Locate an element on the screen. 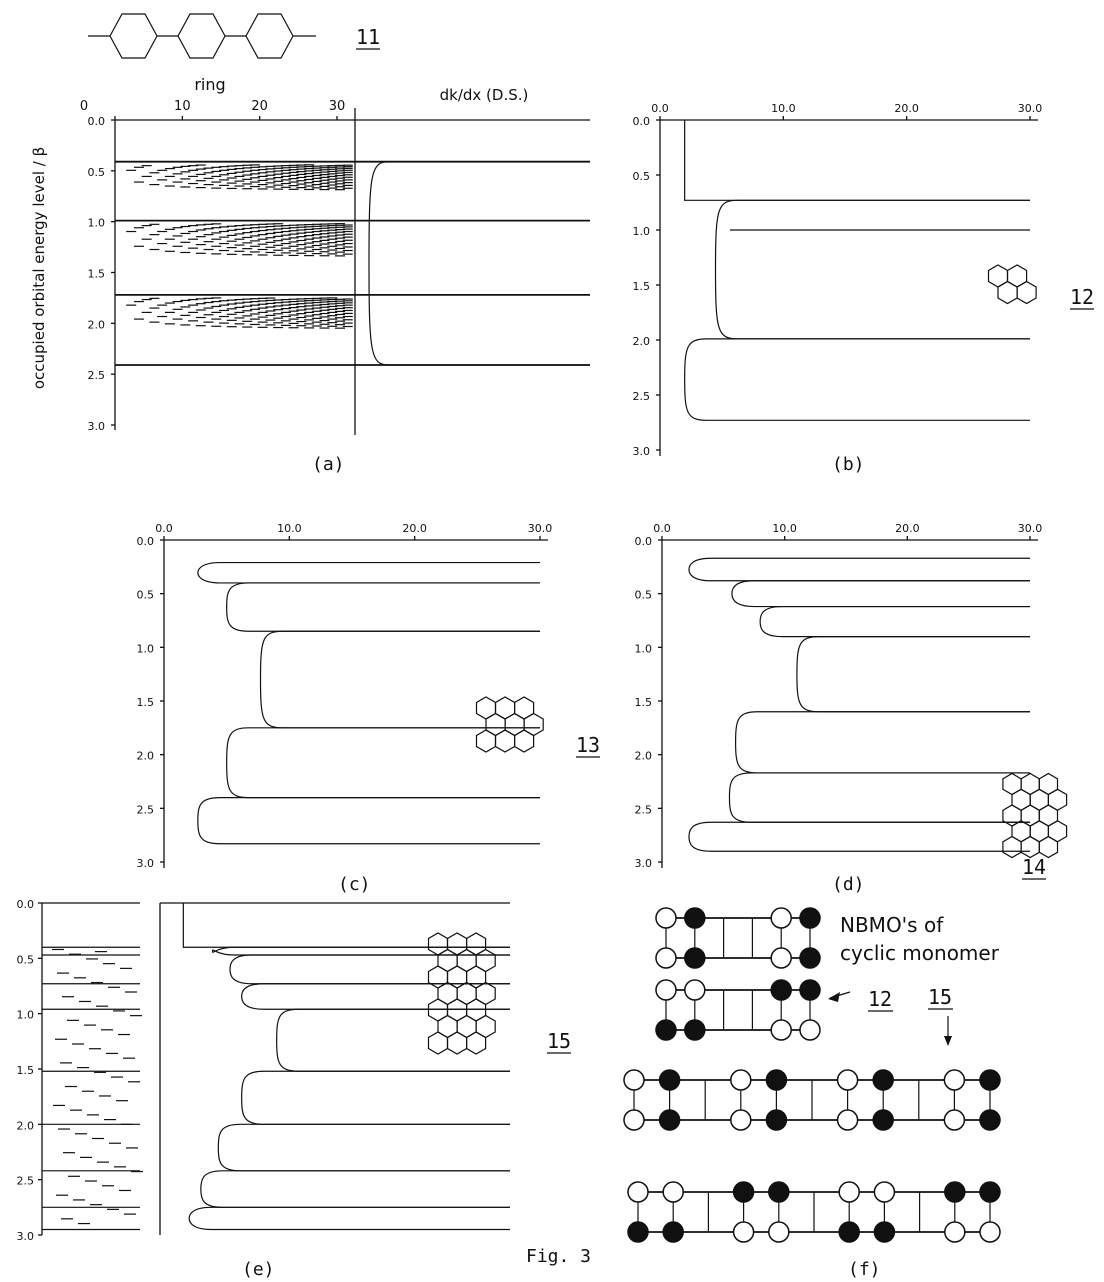  x-tick-label: 20.0 is located at coordinates (907, 528).